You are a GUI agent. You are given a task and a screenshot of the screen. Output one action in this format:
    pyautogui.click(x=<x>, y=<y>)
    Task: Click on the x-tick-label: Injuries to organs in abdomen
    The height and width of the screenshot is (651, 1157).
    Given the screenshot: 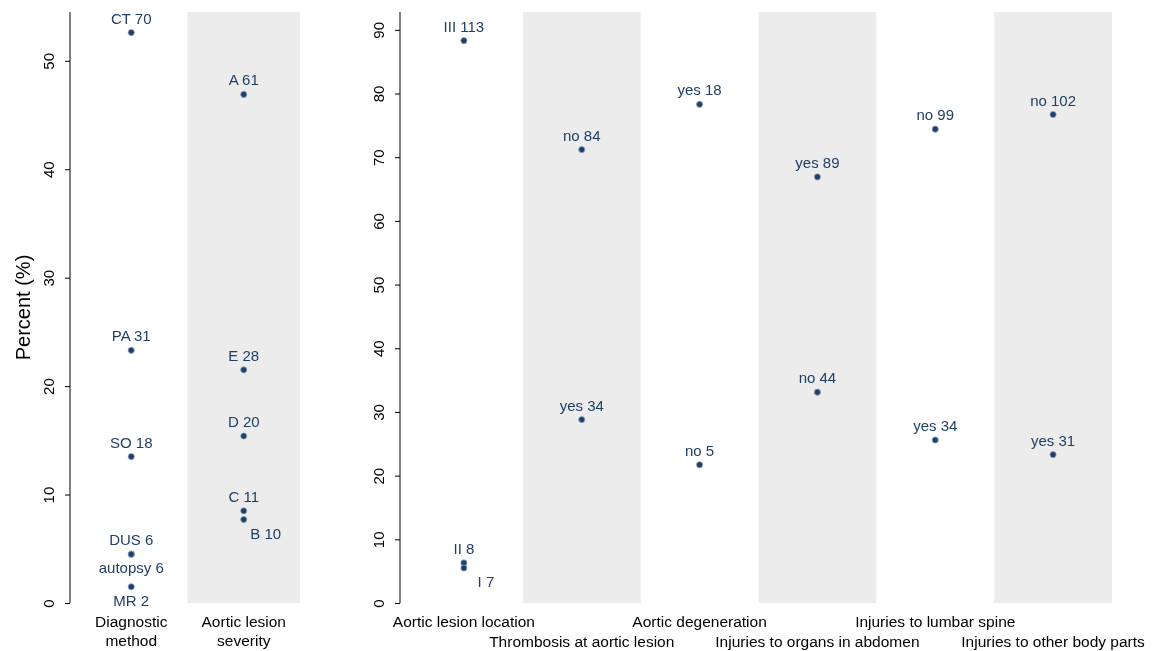 What is the action you would take?
    pyautogui.click(x=817, y=641)
    